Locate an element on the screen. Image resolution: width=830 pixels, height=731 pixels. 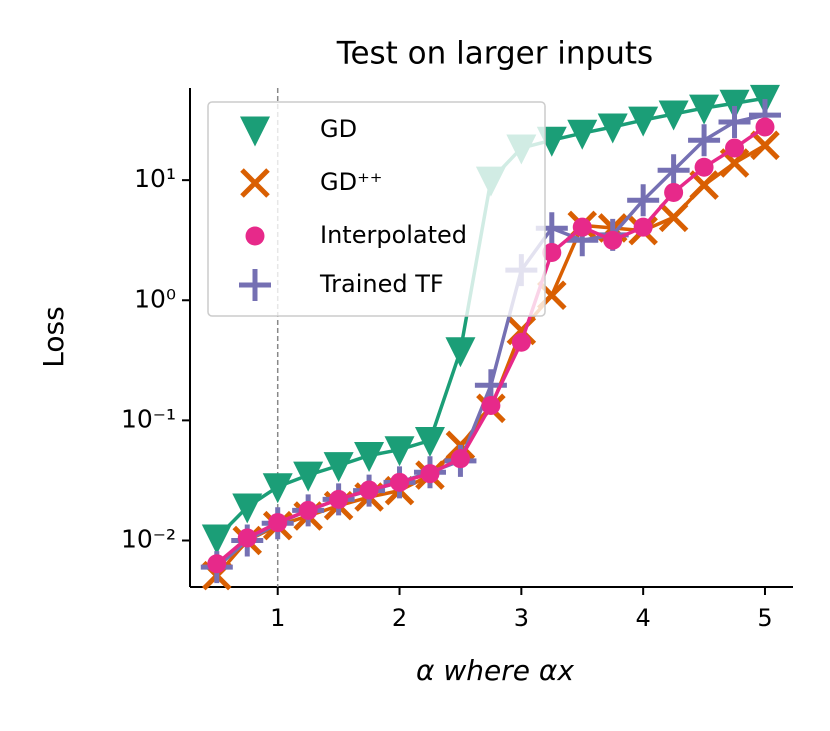
legend-label: Trained TF is located at coordinates (381, 284).